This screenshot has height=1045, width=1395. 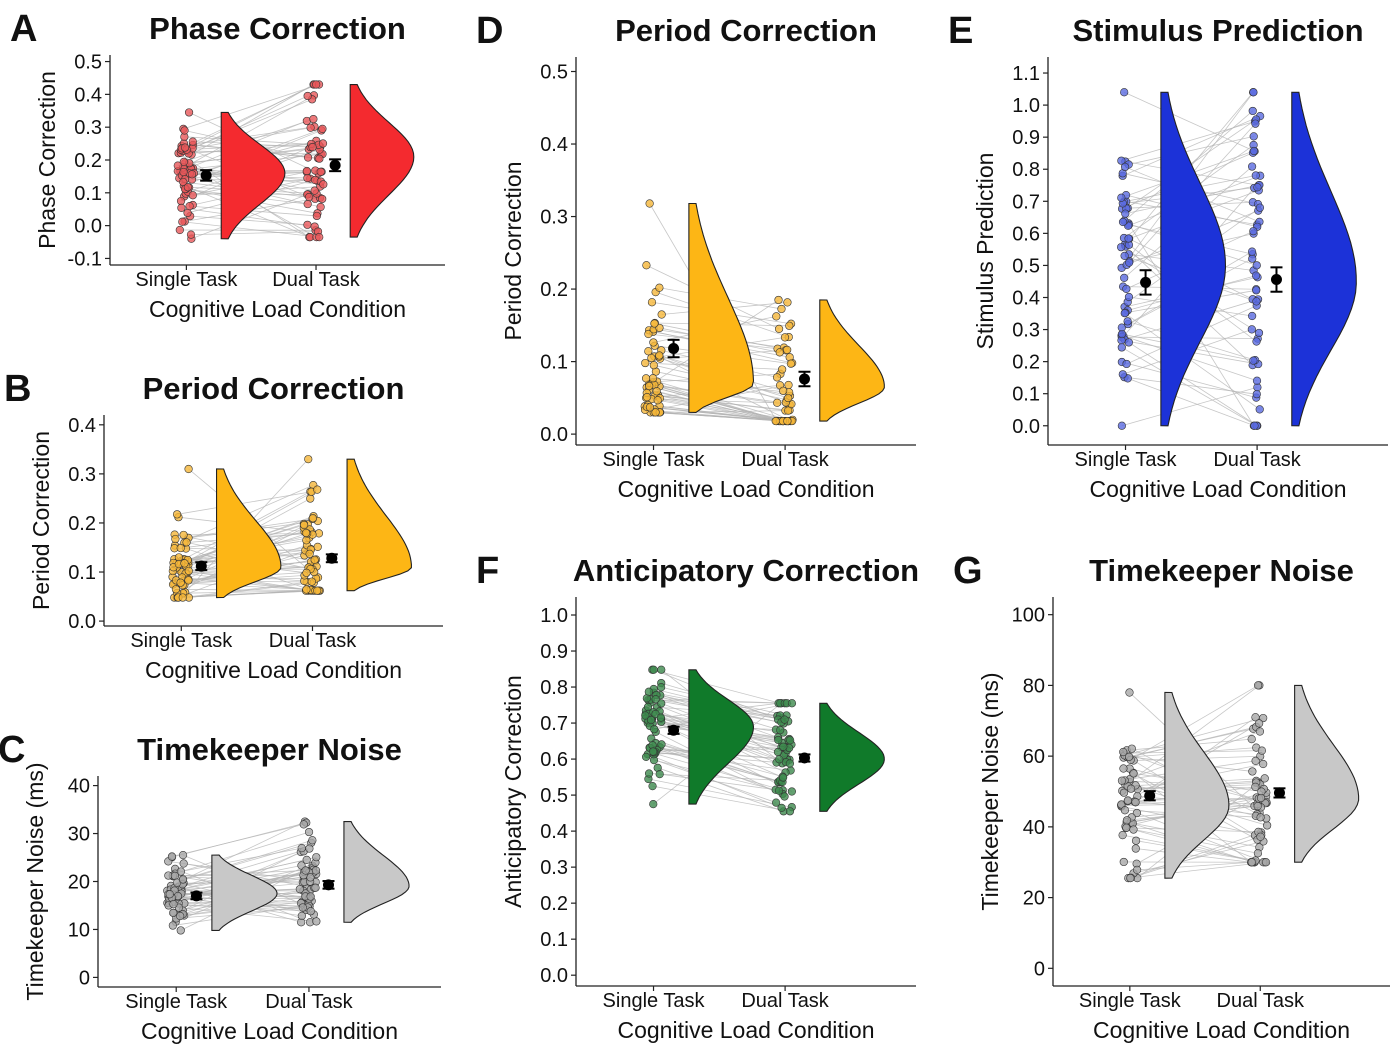 I want to click on y-tick-label: 0.9, so click(x=1026, y=138).